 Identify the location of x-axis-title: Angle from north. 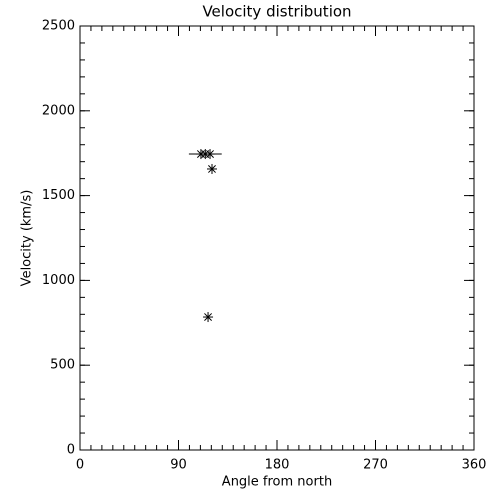
(277, 482).